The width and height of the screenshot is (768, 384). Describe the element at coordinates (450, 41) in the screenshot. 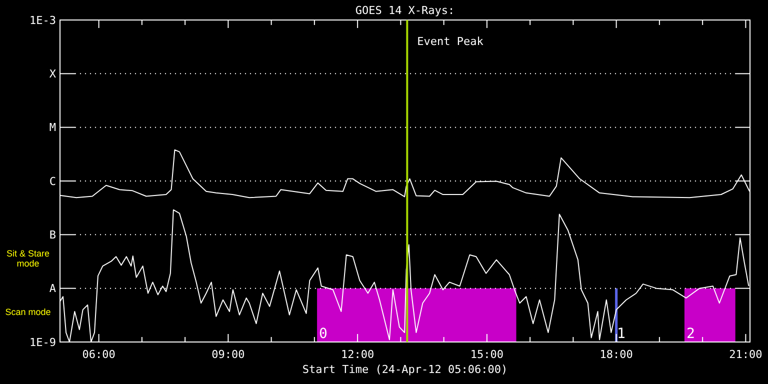

I see `ref-line-label: Event Peak` at that location.